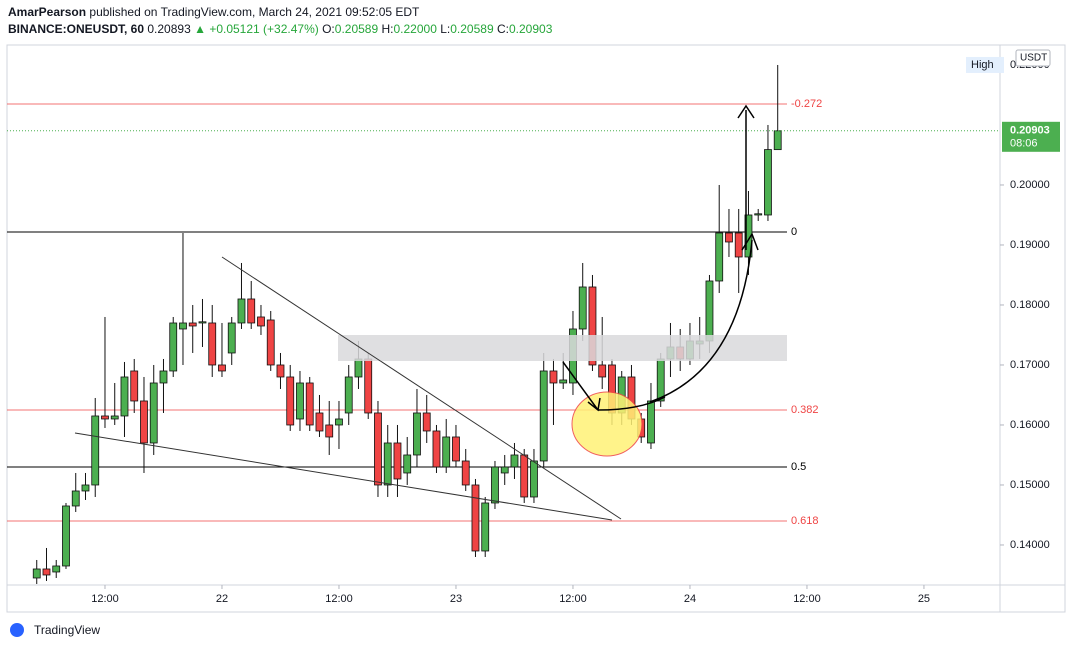 This screenshot has width=1073, height=649. What do you see at coordinates (1030, 485) in the screenshot?
I see `y-tick-label: 0.15000` at bounding box center [1030, 485].